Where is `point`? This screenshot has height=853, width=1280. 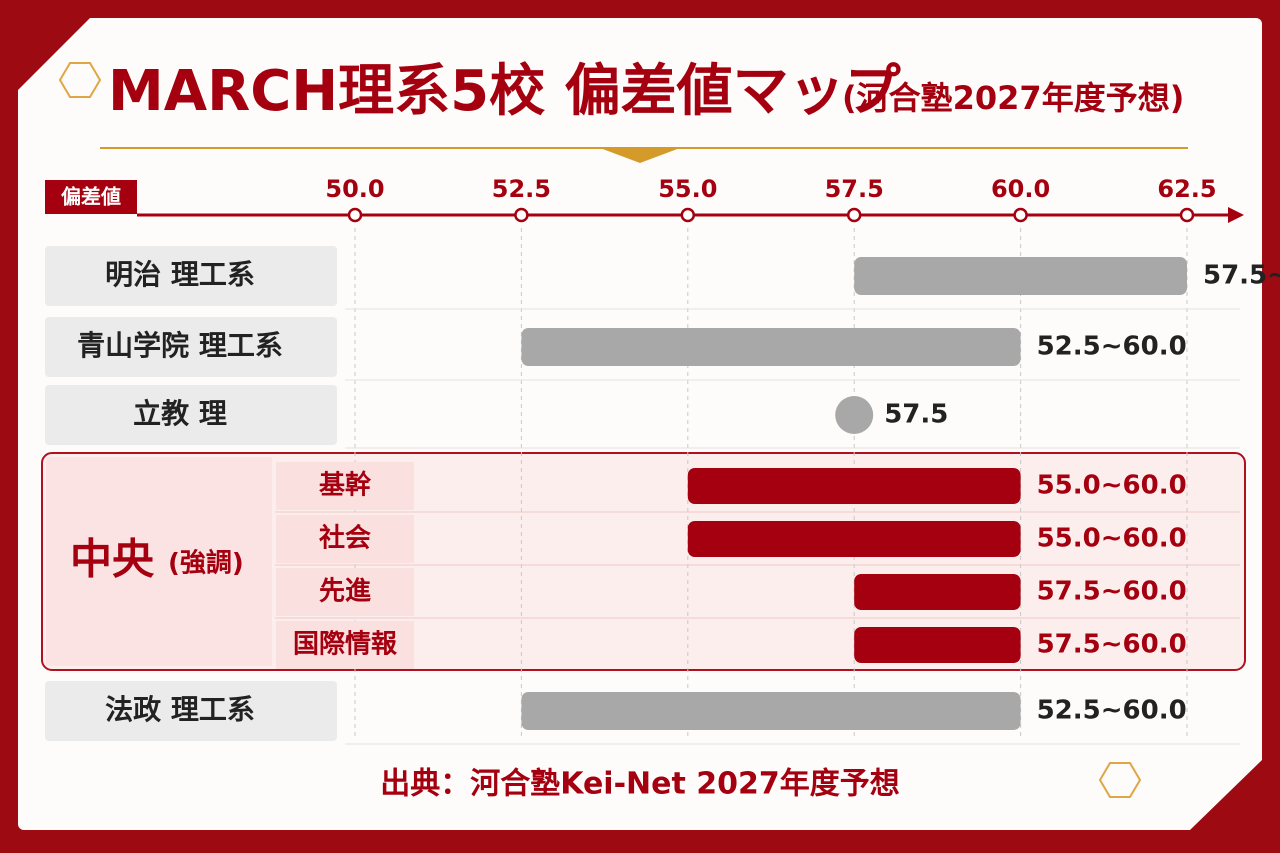
point is located at coordinates (854, 415).